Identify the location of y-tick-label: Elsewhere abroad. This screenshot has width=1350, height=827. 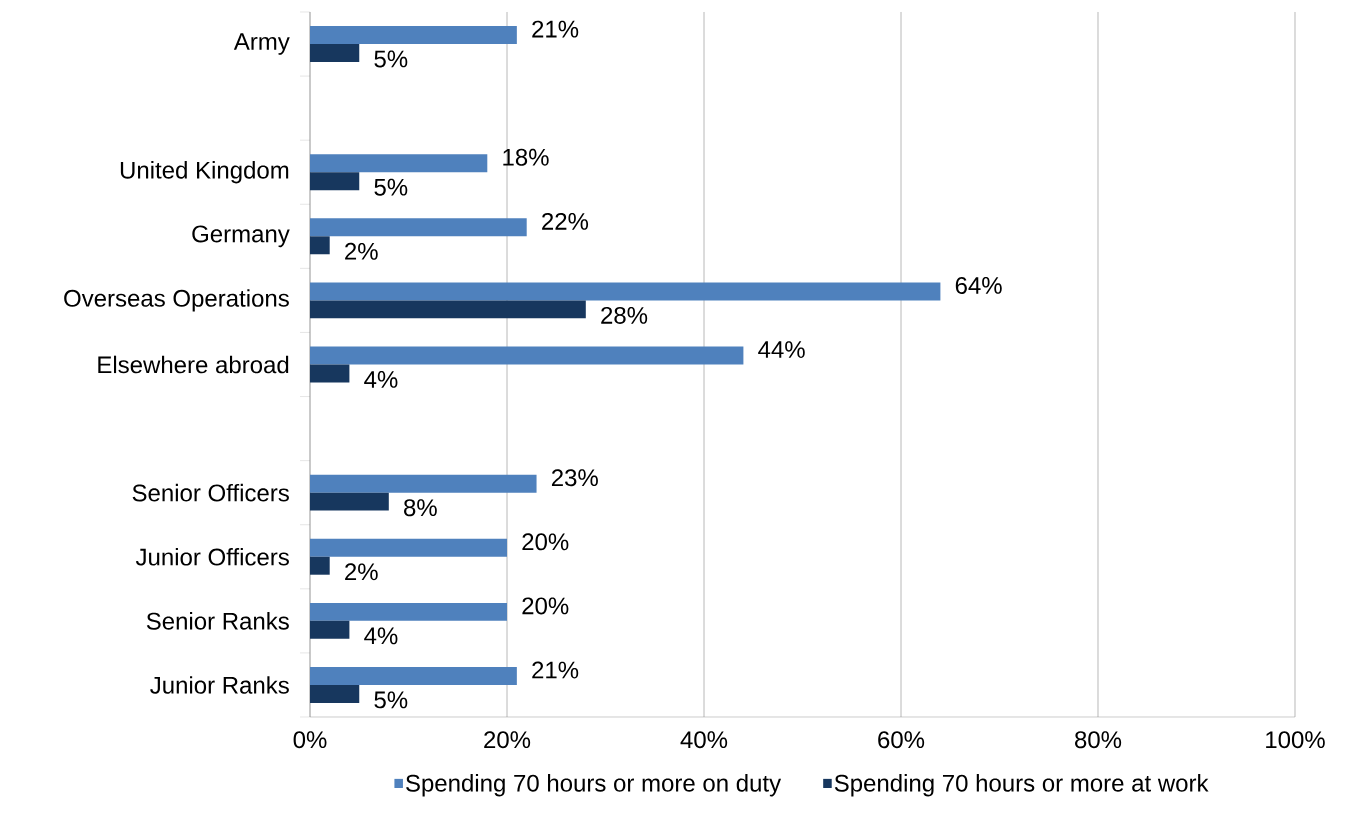
(193, 364).